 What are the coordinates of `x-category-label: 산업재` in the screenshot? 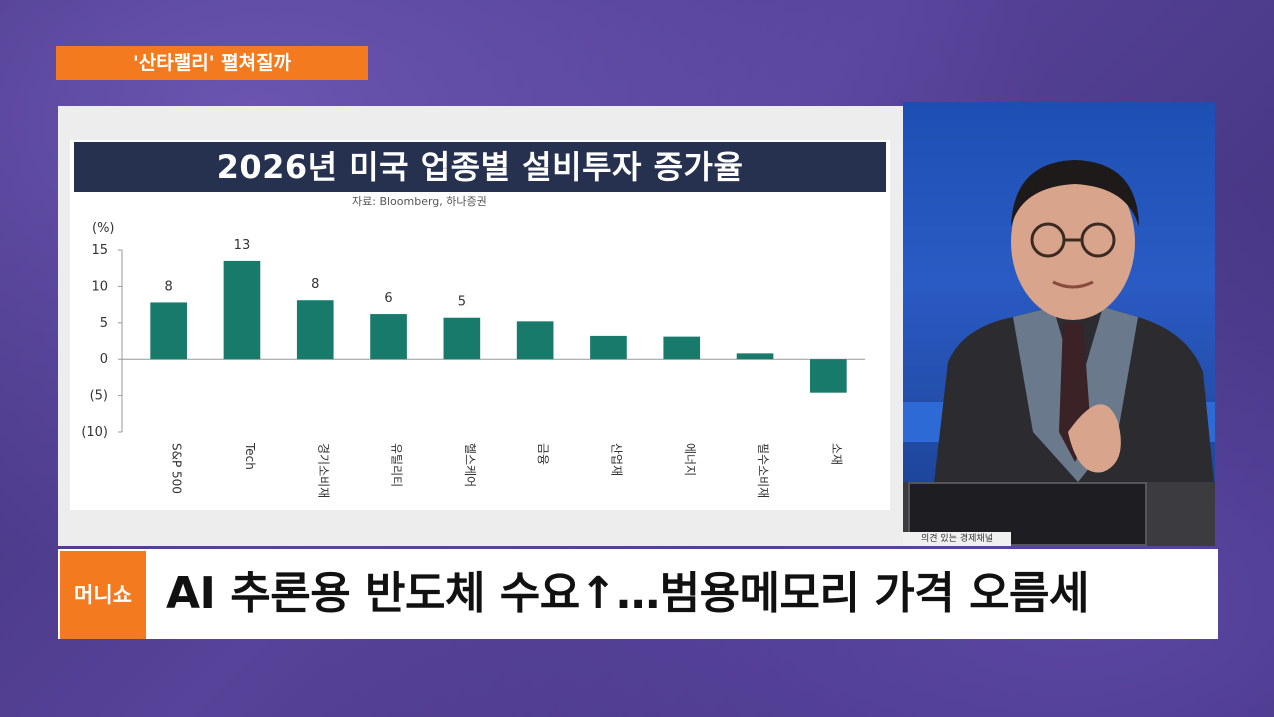 It's located at (616, 459).